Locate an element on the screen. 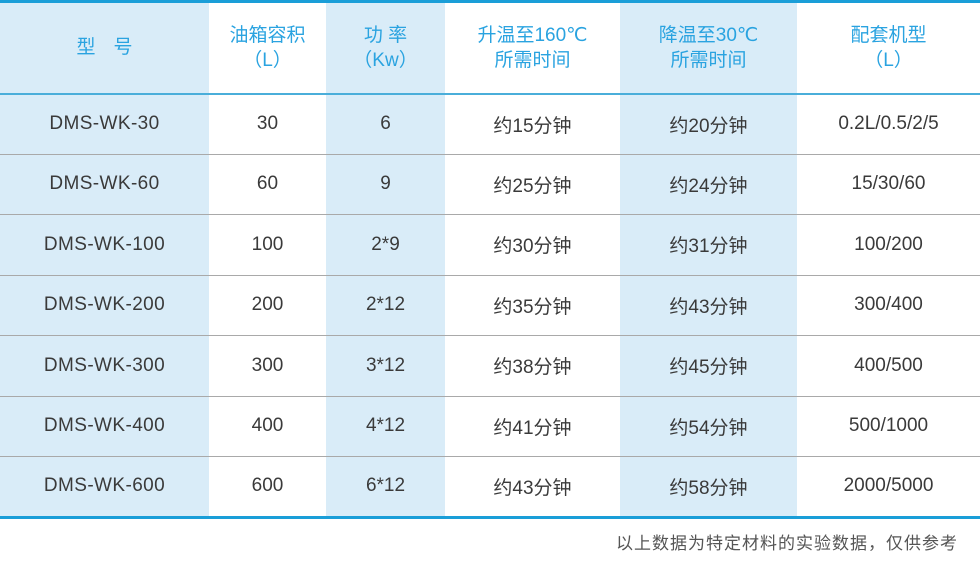 The height and width of the screenshot is (564, 980). cell-matching: 400/500 is located at coordinates (888, 366).